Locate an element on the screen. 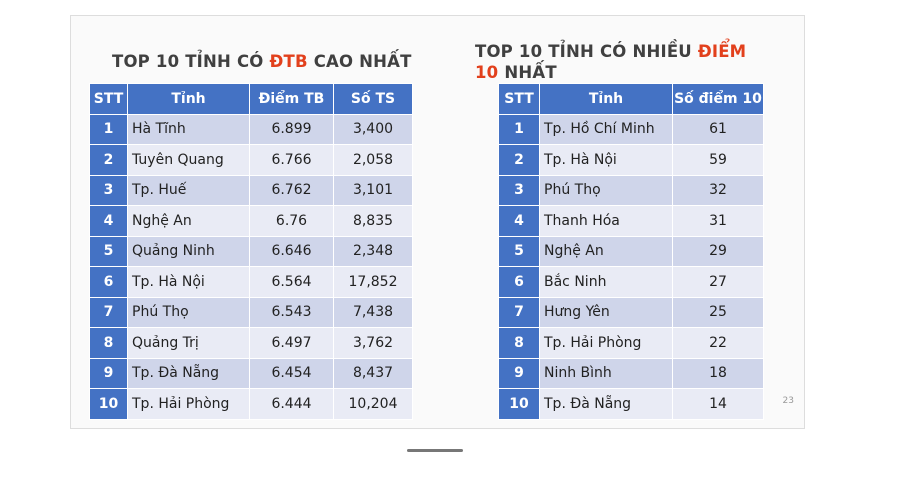 Image resolution: width=900 pixels, height=478 pixels. header-row: STT Tỉnh Điểm TB Số TS is located at coordinates (251, 99).